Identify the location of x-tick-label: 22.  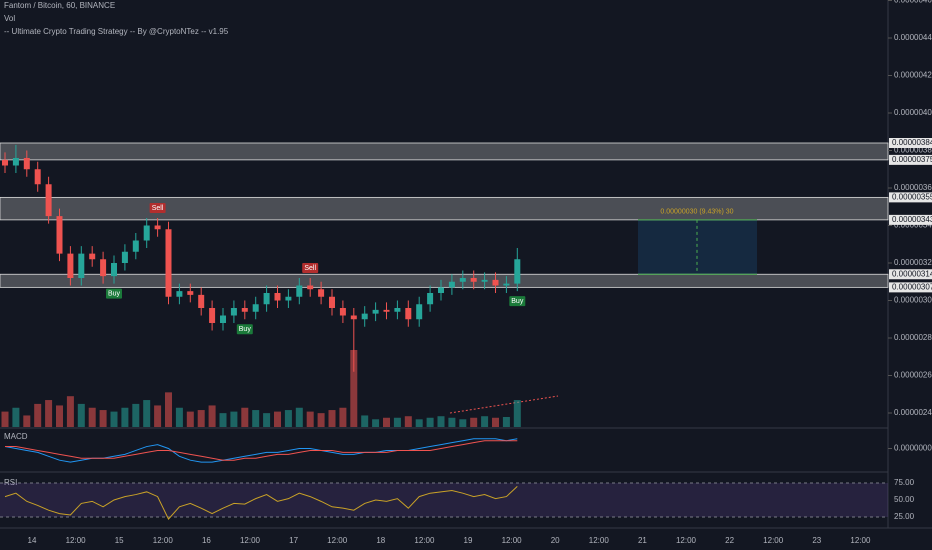
(729, 540).